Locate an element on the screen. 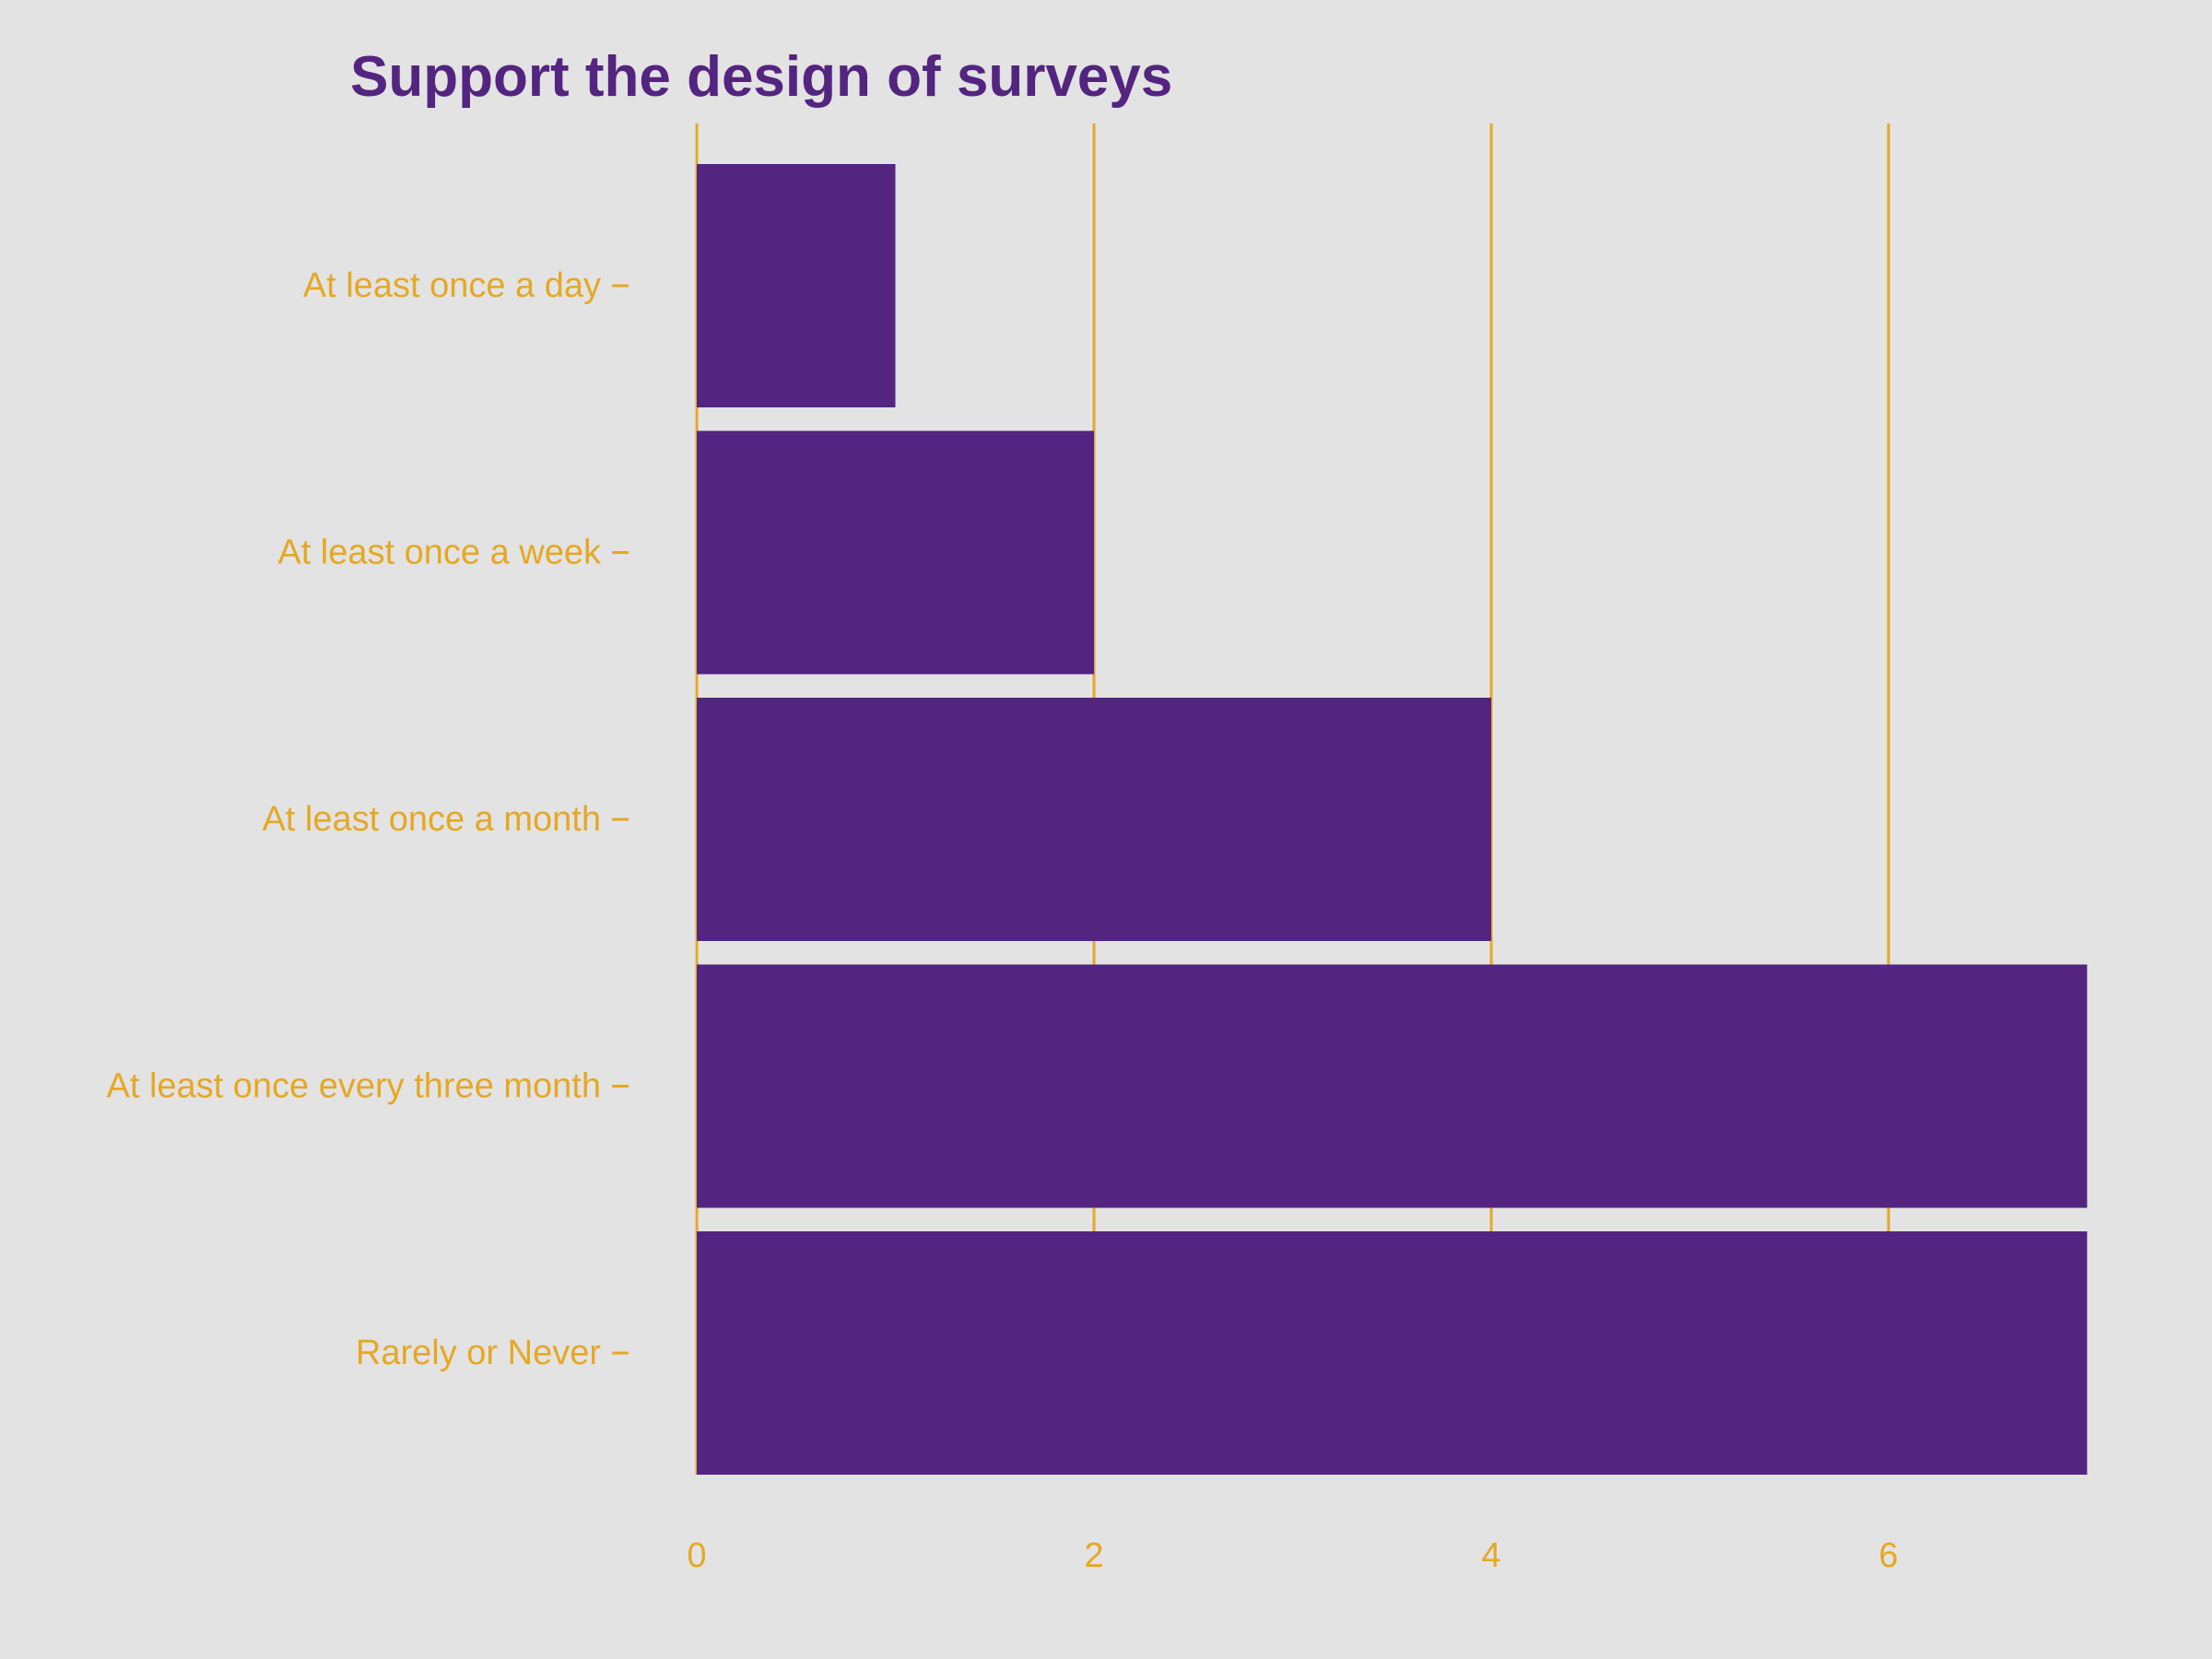 Image resolution: width=2212 pixels, height=1659 pixels. x-tick-label-3: 6 is located at coordinates (1888, 1555).